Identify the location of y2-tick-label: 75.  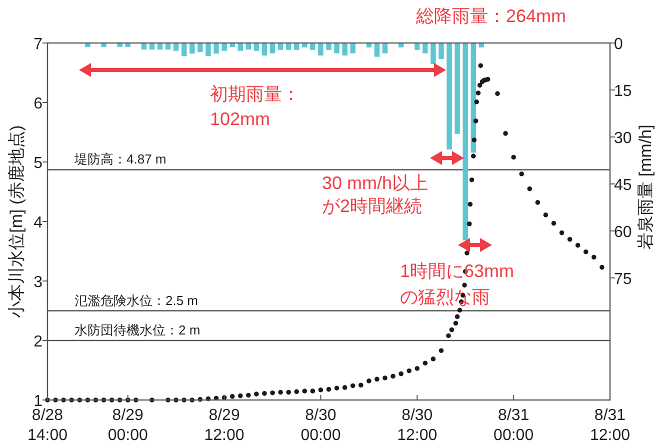
(623, 279).